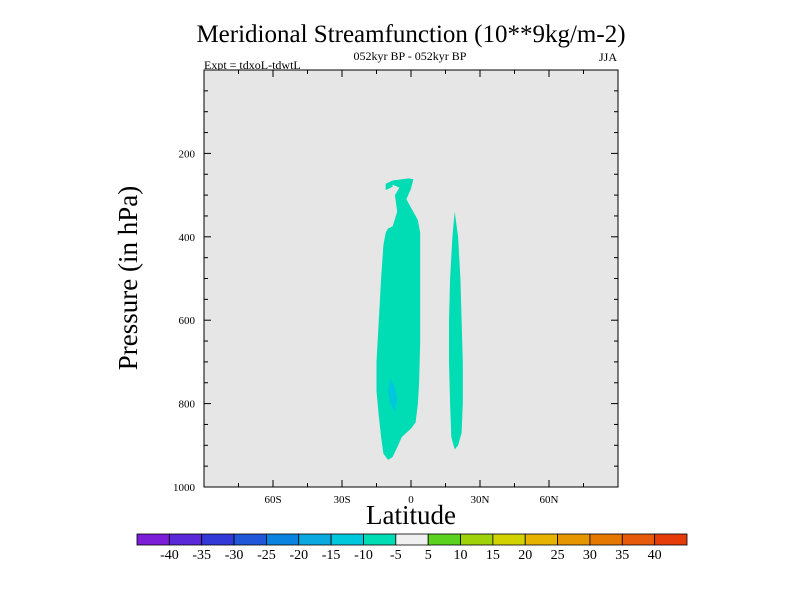 The image size is (800, 600). I want to click on colorbar-label: -40, so click(169, 555).